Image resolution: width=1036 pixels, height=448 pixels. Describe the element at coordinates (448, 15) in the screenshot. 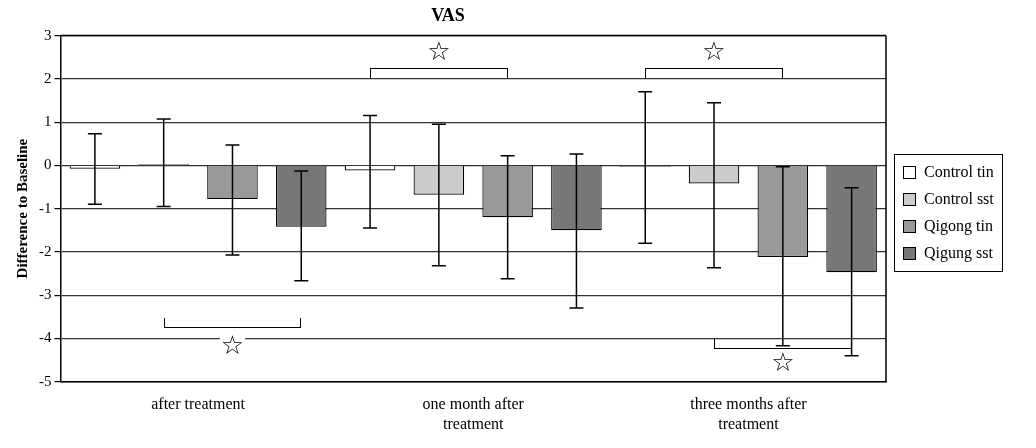

I see `chart-title: VAS` at that location.